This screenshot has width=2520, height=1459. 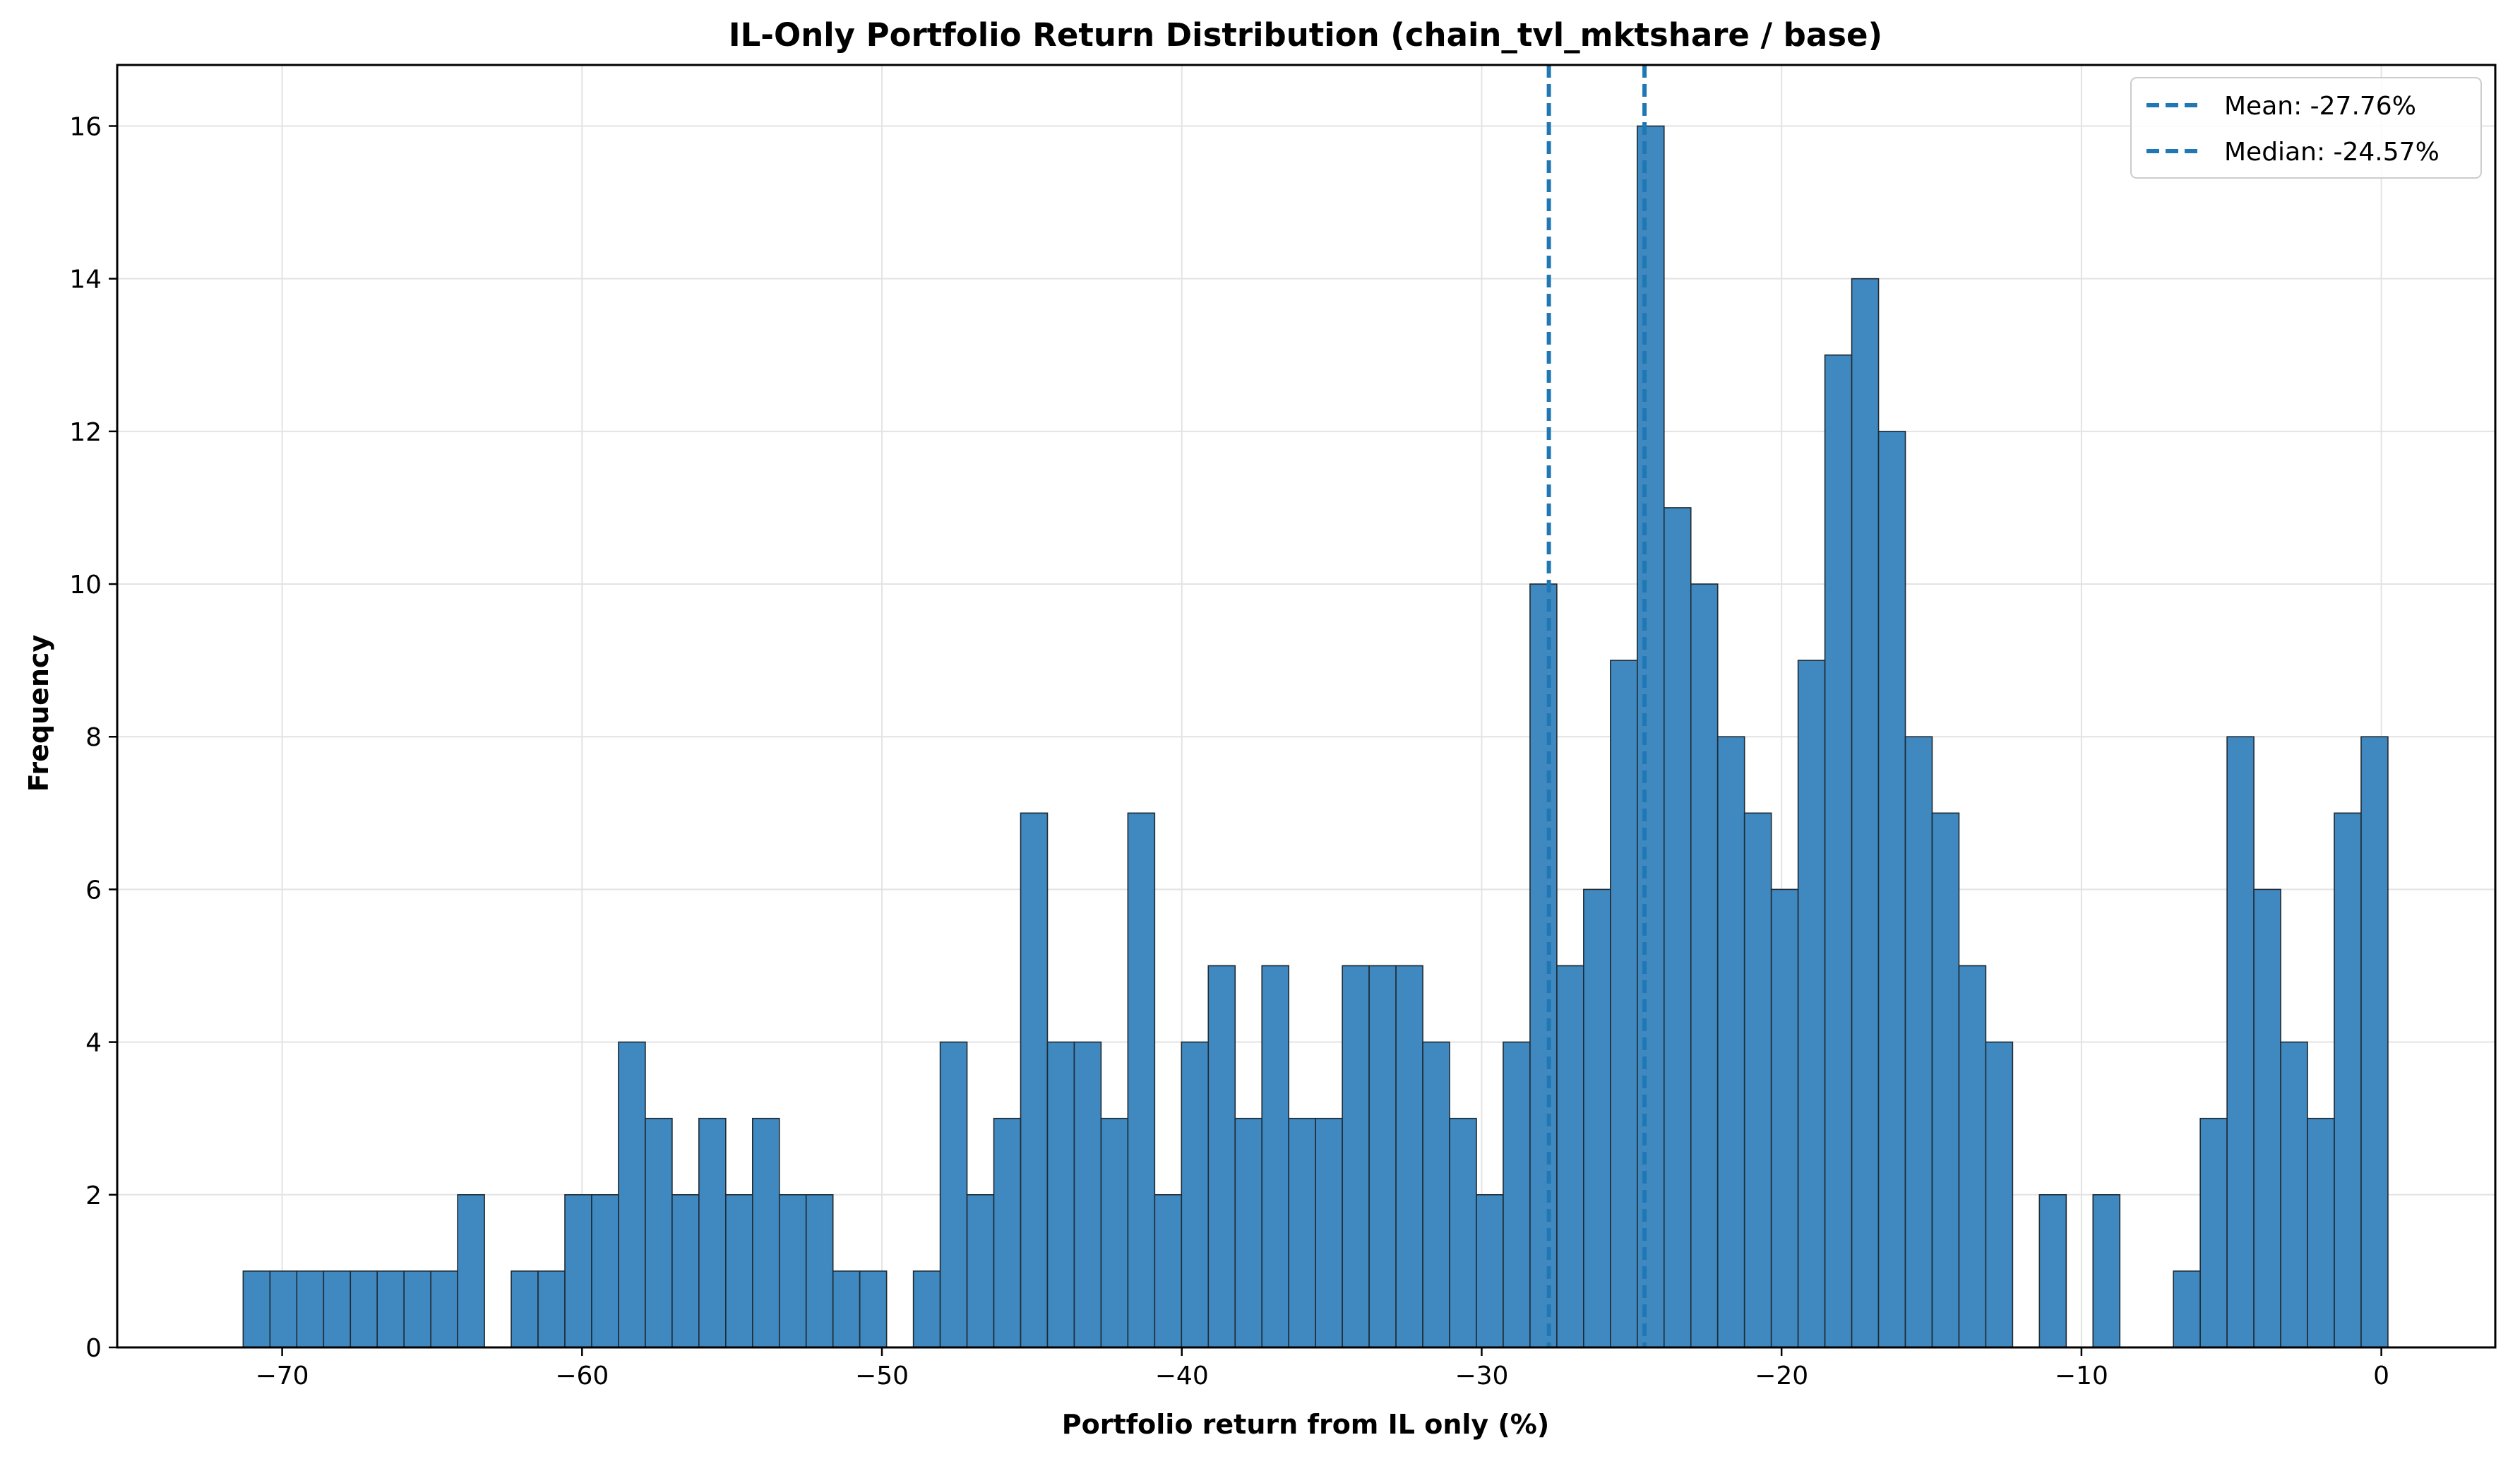 I want to click on x-axis-ticks: −70 −60 −50 −40 −30 −20 −10 0, so click(x=1323, y=1368).